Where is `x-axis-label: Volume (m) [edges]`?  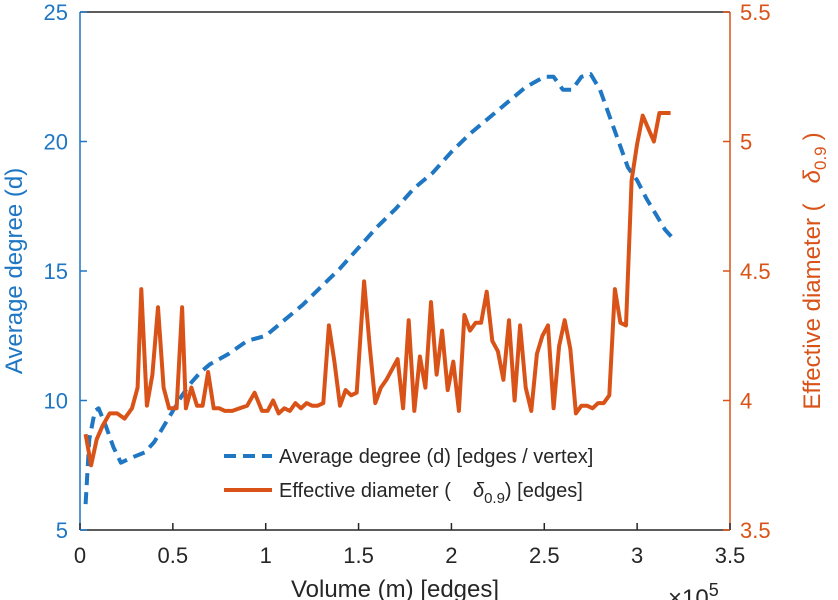 x-axis-label: Volume (m) [edges] is located at coordinates (395, 588).